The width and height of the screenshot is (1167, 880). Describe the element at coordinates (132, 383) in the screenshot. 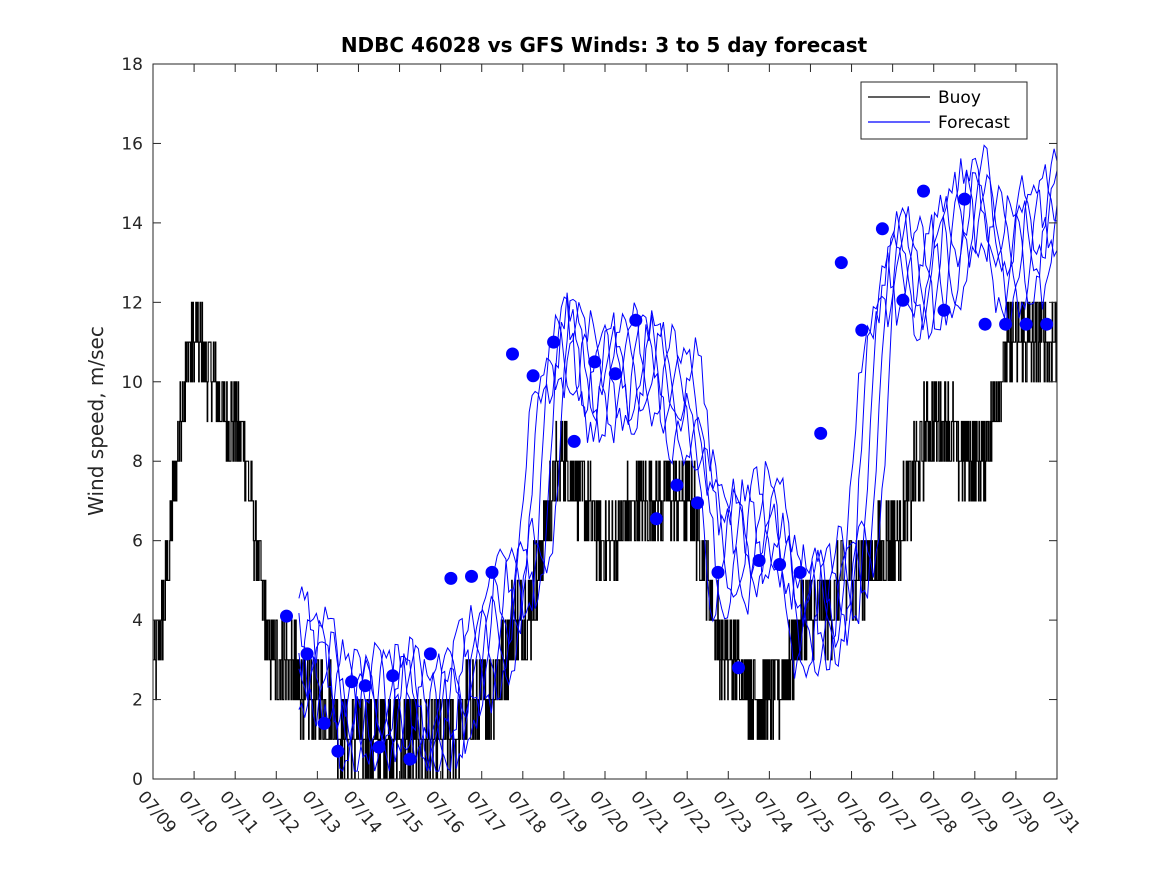

I see `y-tick-label: 10` at that location.